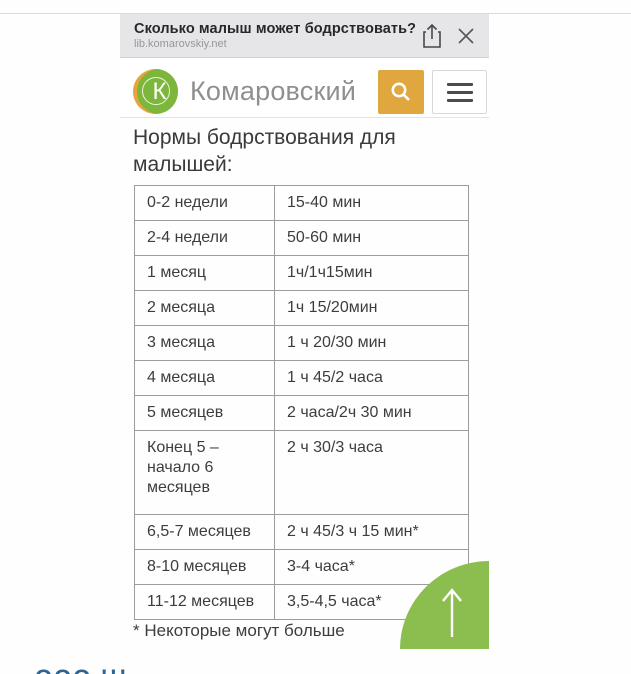 The width and height of the screenshot is (631, 674). I want to click on top-divider, so click(315, 13).